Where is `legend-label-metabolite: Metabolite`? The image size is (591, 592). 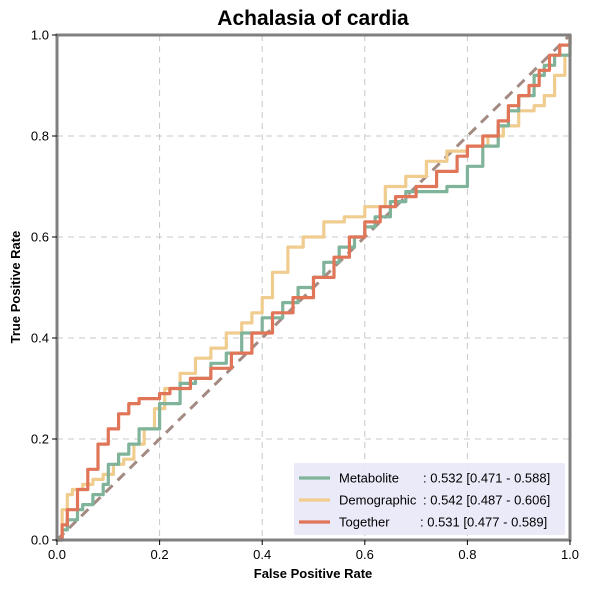
legend-label-metabolite: Metabolite is located at coordinates (369, 478).